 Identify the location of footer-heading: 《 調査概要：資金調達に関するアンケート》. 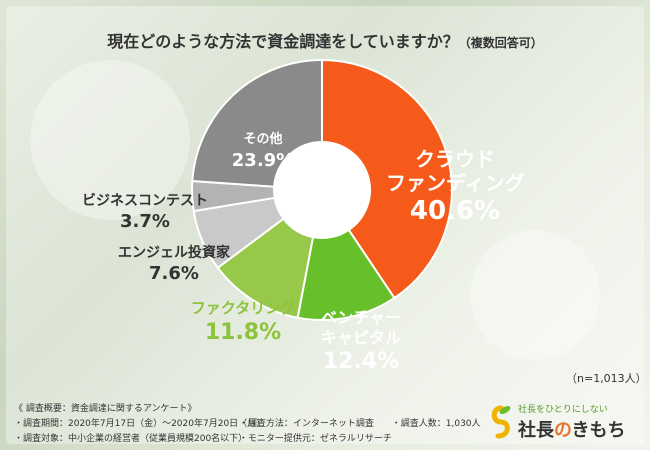
(105, 409).